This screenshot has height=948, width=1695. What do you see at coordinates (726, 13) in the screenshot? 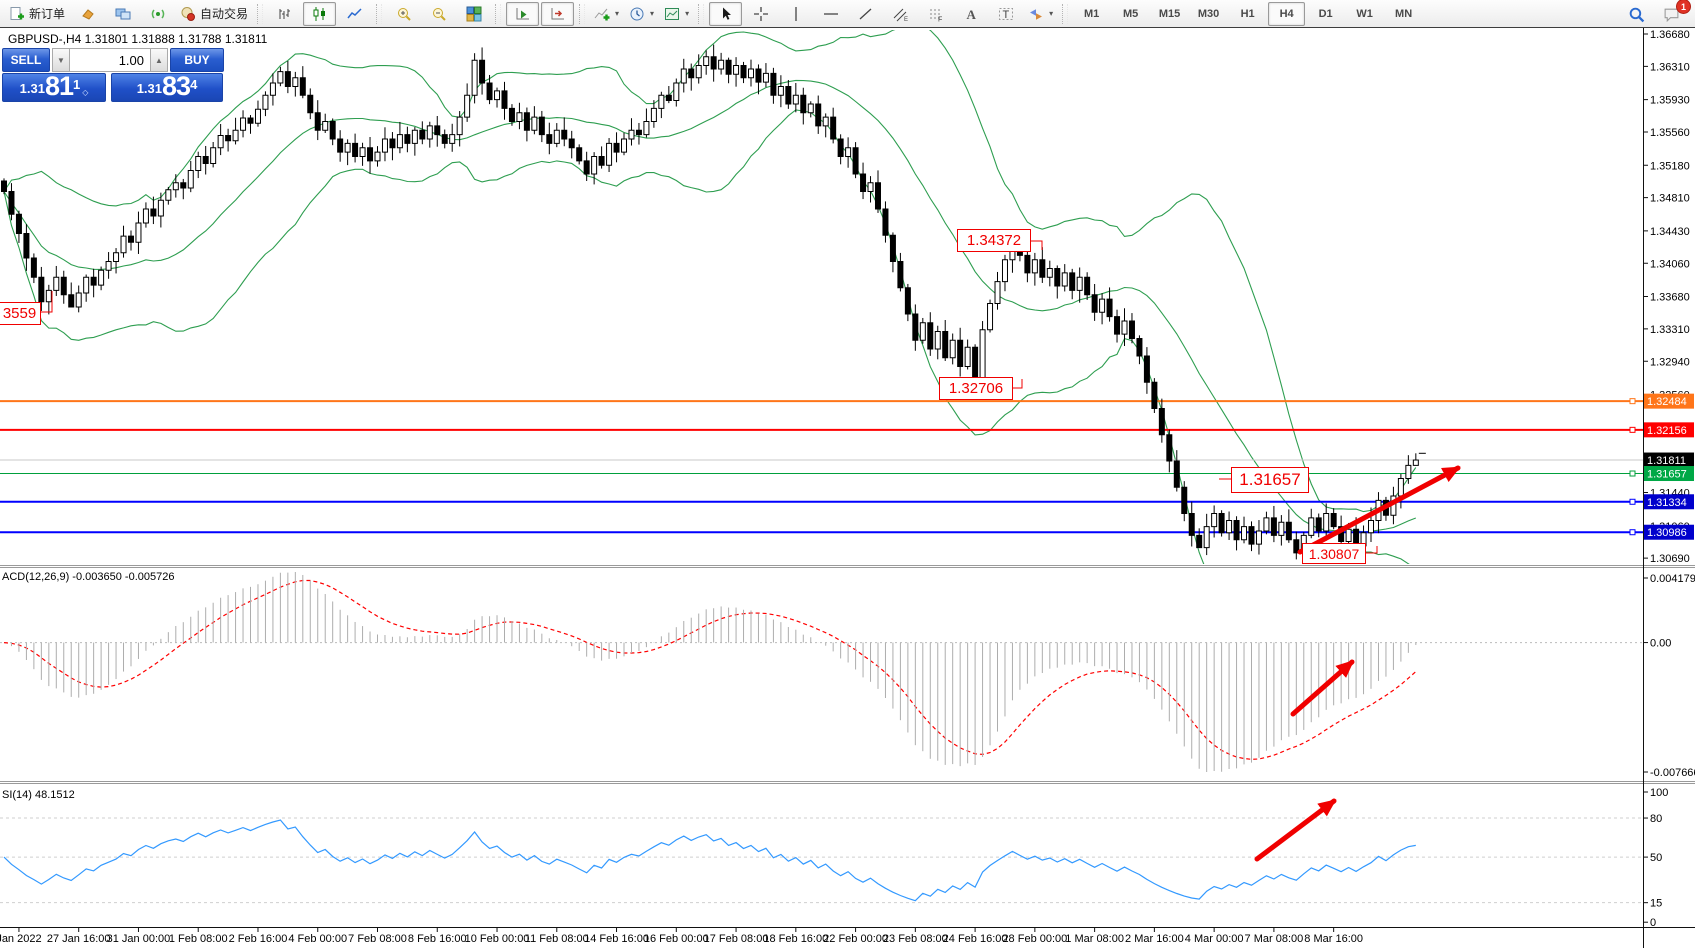
I see `toolbar-cursor` at bounding box center [726, 13].